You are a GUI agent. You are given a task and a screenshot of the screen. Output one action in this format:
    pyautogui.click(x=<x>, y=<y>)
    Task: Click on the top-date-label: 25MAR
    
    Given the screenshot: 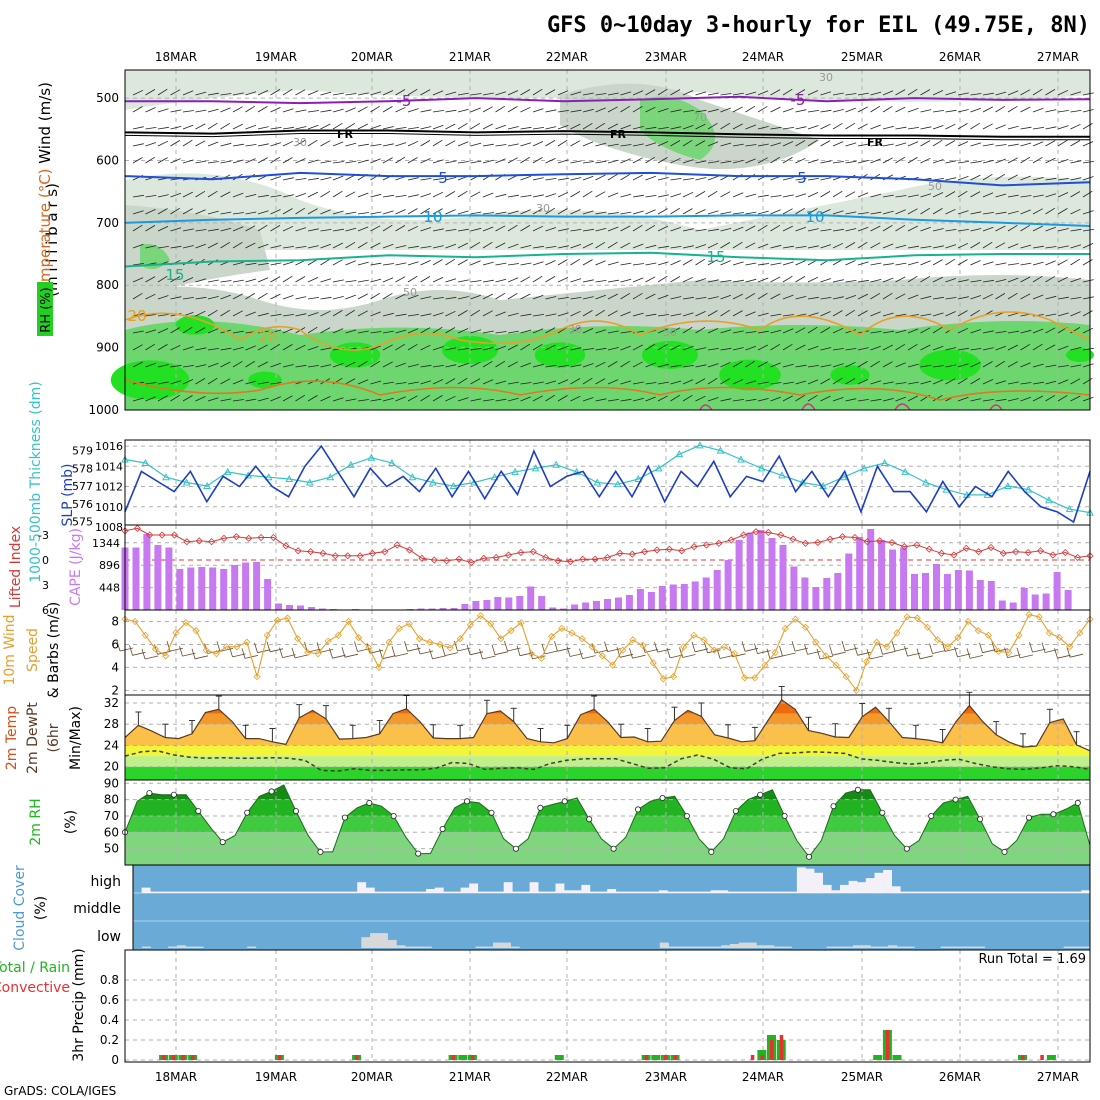 What is the action you would take?
    pyautogui.click(x=862, y=57)
    